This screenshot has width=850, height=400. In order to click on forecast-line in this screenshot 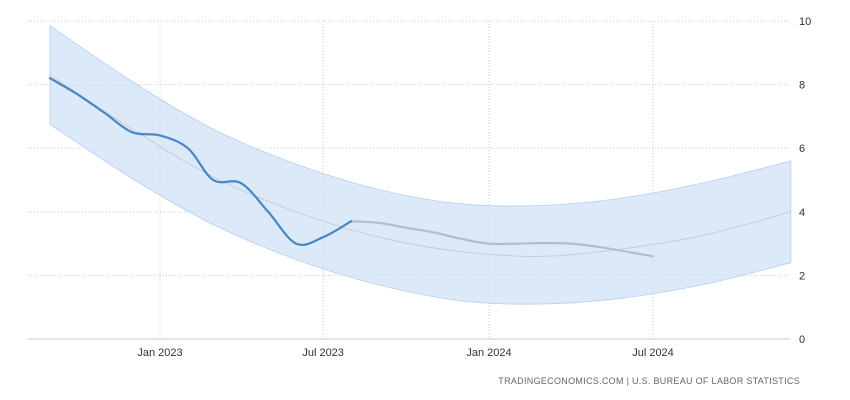, I will do `click(502, 239)`.